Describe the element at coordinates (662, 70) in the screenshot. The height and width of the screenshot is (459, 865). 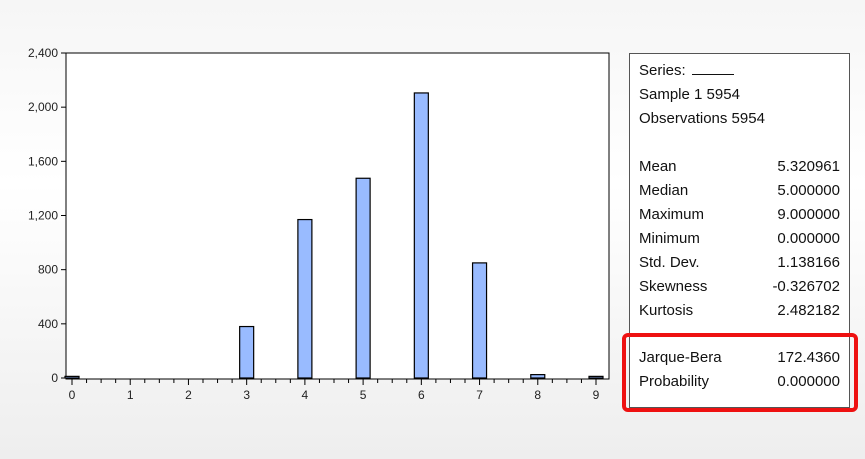
I see `series-label: Series:` at that location.